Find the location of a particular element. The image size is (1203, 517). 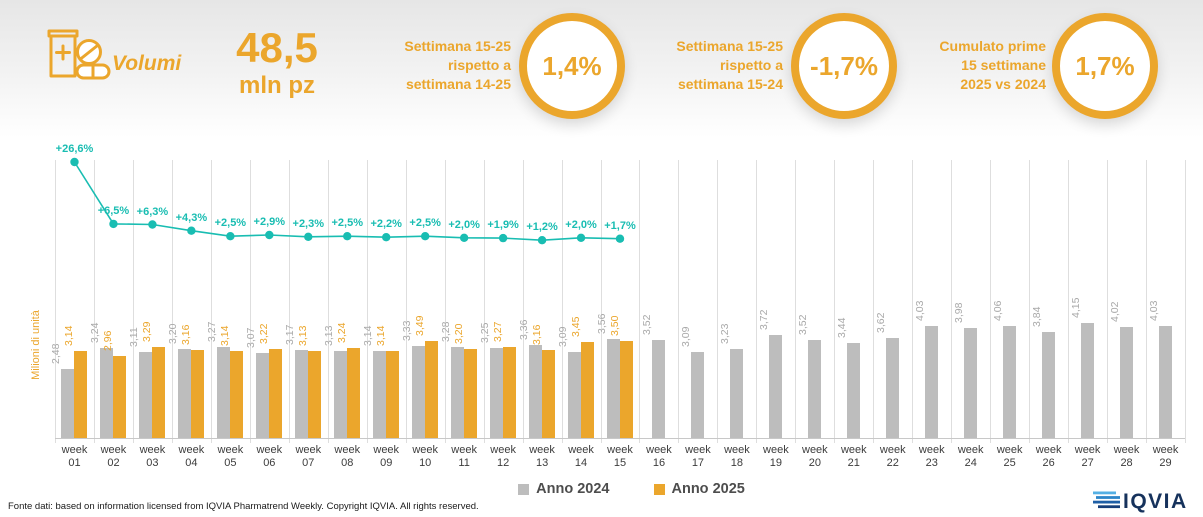

legend-label-2024: Anno 2024 is located at coordinates (573, 489).